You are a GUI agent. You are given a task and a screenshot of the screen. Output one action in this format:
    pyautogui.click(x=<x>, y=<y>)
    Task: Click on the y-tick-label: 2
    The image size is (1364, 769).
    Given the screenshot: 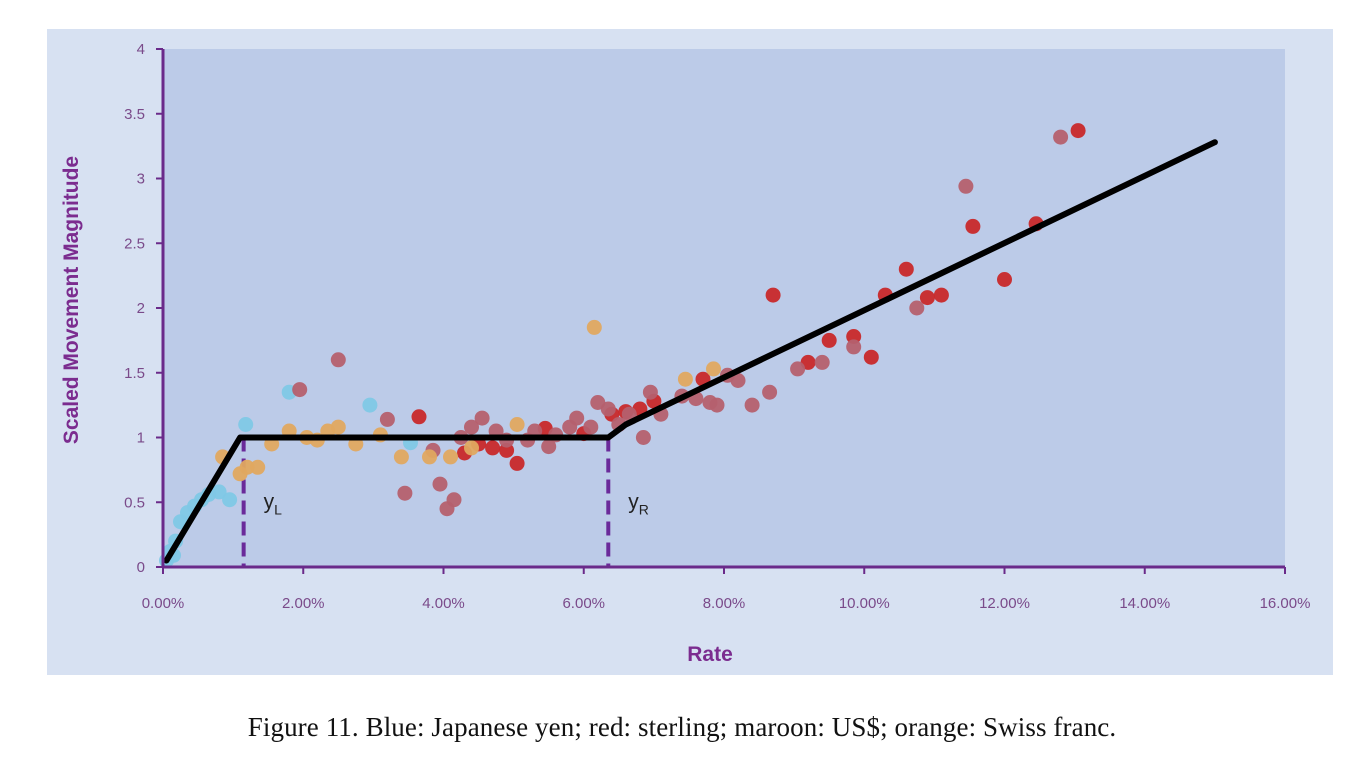 What is the action you would take?
    pyautogui.click(x=141, y=308)
    